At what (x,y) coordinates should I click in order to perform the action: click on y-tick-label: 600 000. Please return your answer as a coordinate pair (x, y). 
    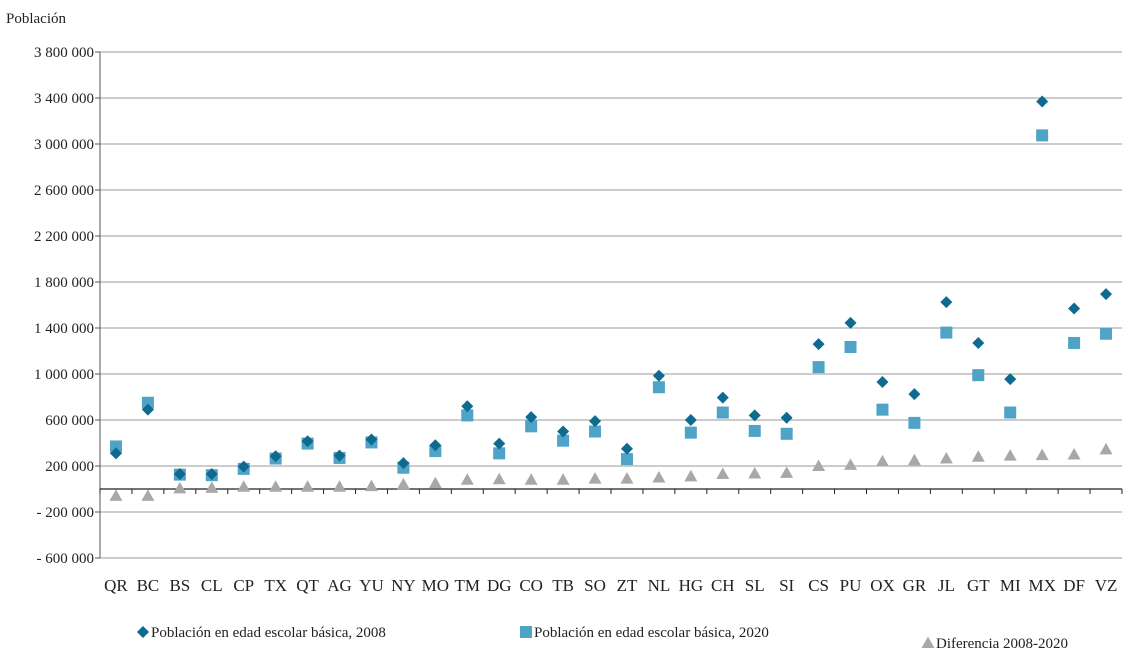
    Looking at the image, I should click on (69, 421).